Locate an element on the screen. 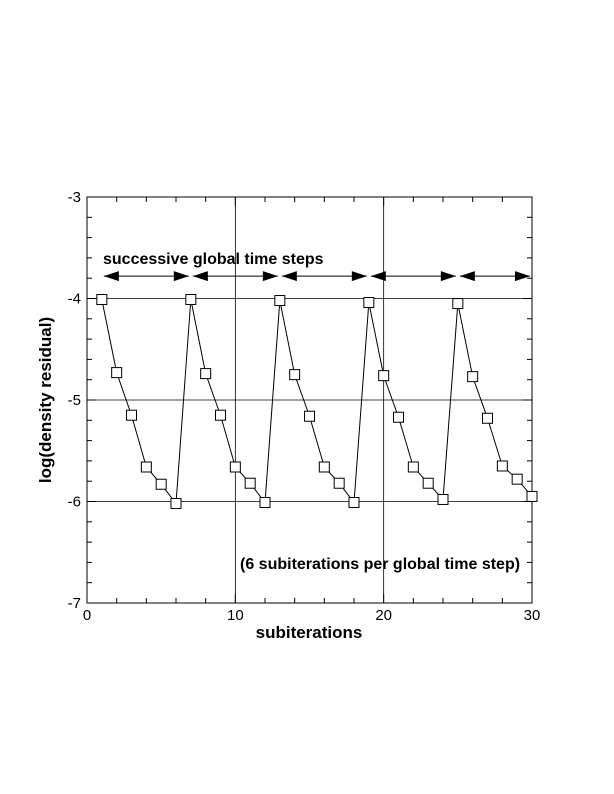 The height and width of the screenshot is (794, 614). x-axis-title: subiterations is located at coordinates (309, 632).